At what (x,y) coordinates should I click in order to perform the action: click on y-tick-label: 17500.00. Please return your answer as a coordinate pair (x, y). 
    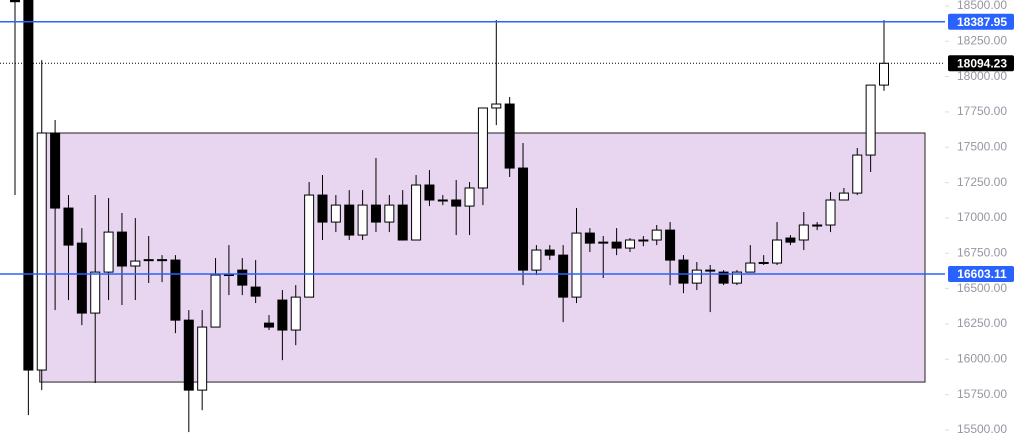
    Looking at the image, I should click on (982, 146).